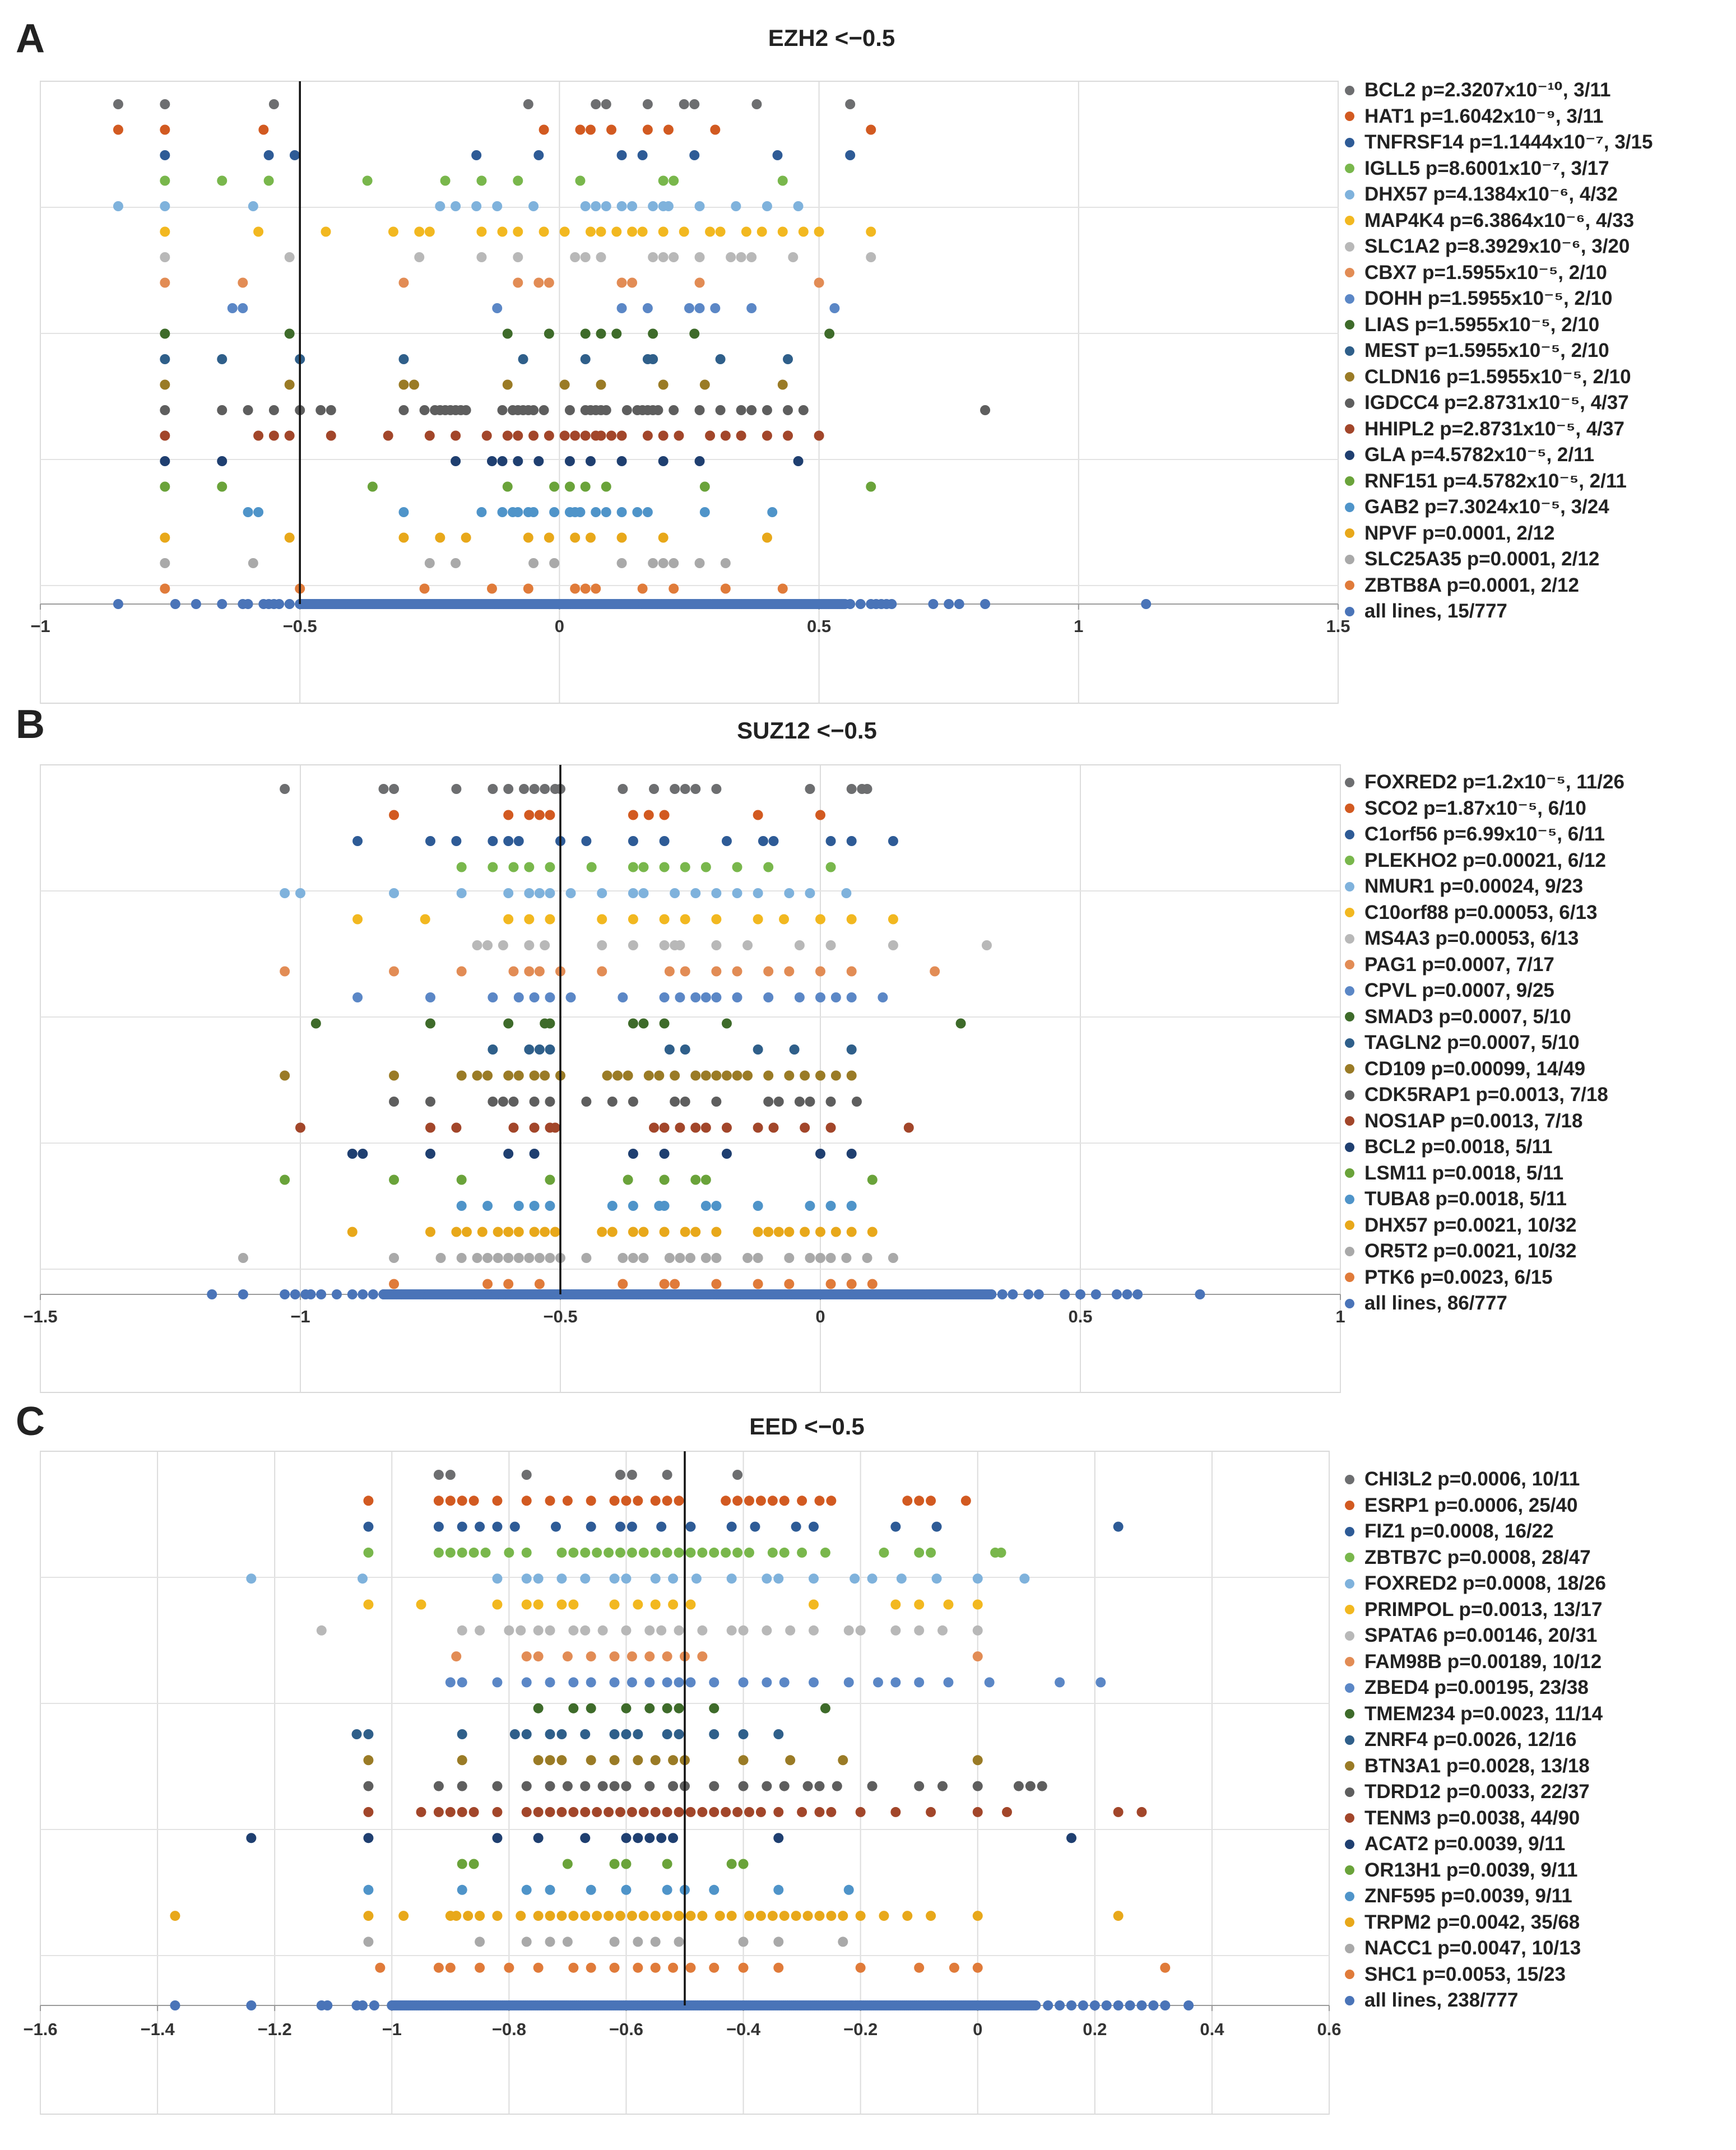 This screenshot has height=2150, width=1736. Describe the element at coordinates (684, 1552) in the screenshot. I see `series-zbtb7c` at that location.